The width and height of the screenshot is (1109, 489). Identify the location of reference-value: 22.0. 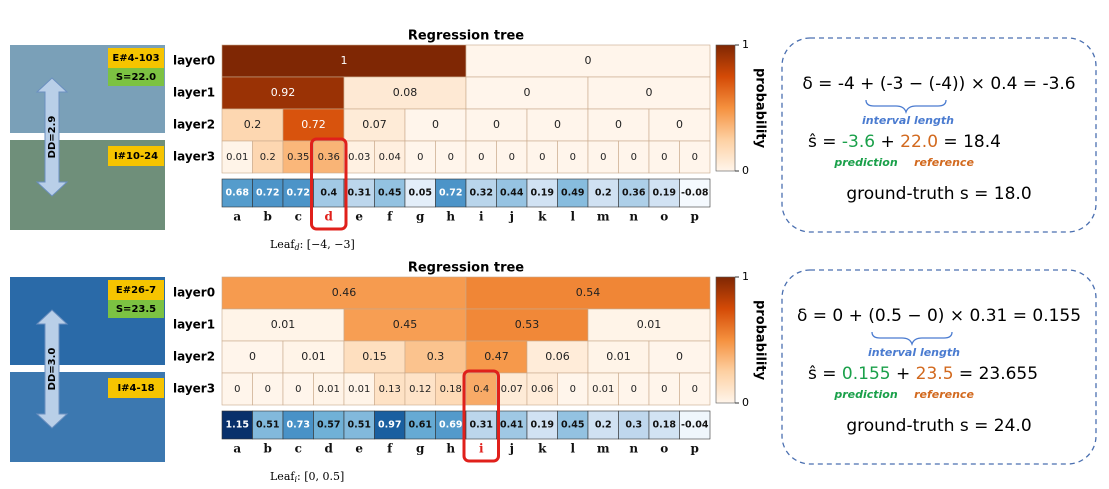
(919, 142).